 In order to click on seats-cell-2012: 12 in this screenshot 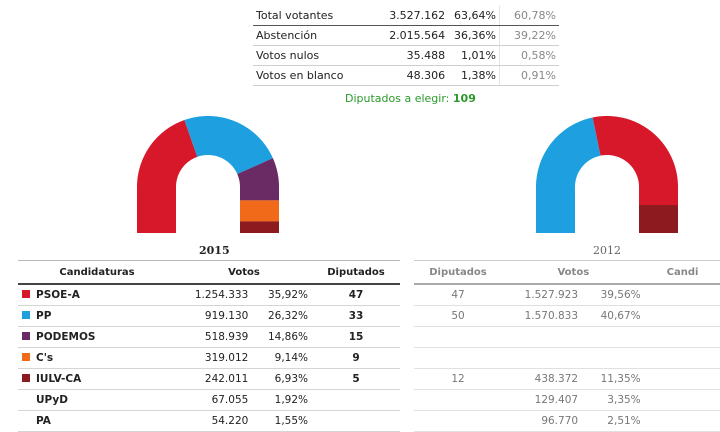, I will do `click(458, 379)`.